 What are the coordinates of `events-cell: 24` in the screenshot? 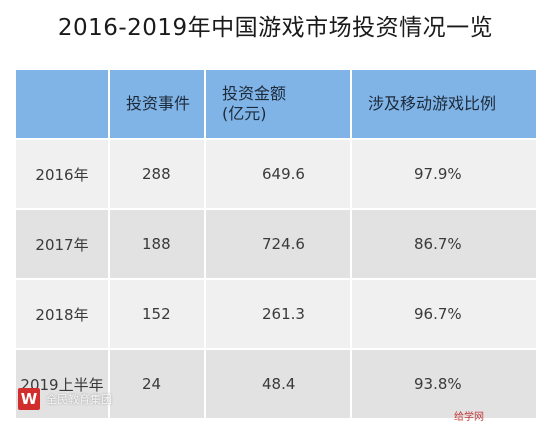 It's located at (158, 383).